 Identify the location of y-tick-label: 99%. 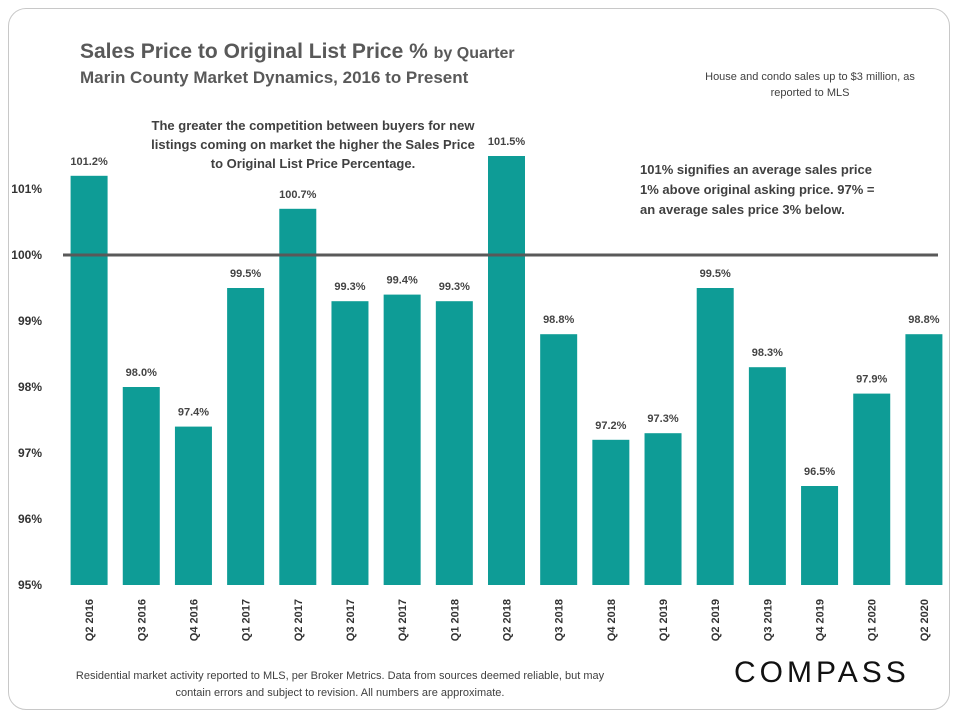
(30, 321).